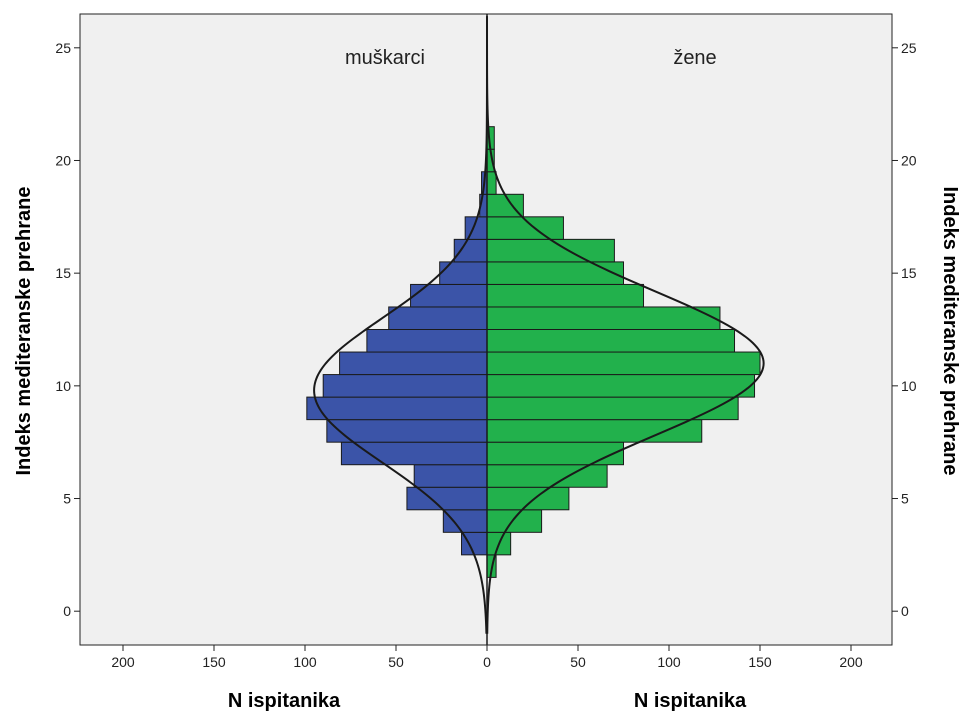 This screenshot has width=964, height=717. Describe the element at coordinates (63, 386) in the screenshot. I see `y-tick-label-left-10: 10` at that location.